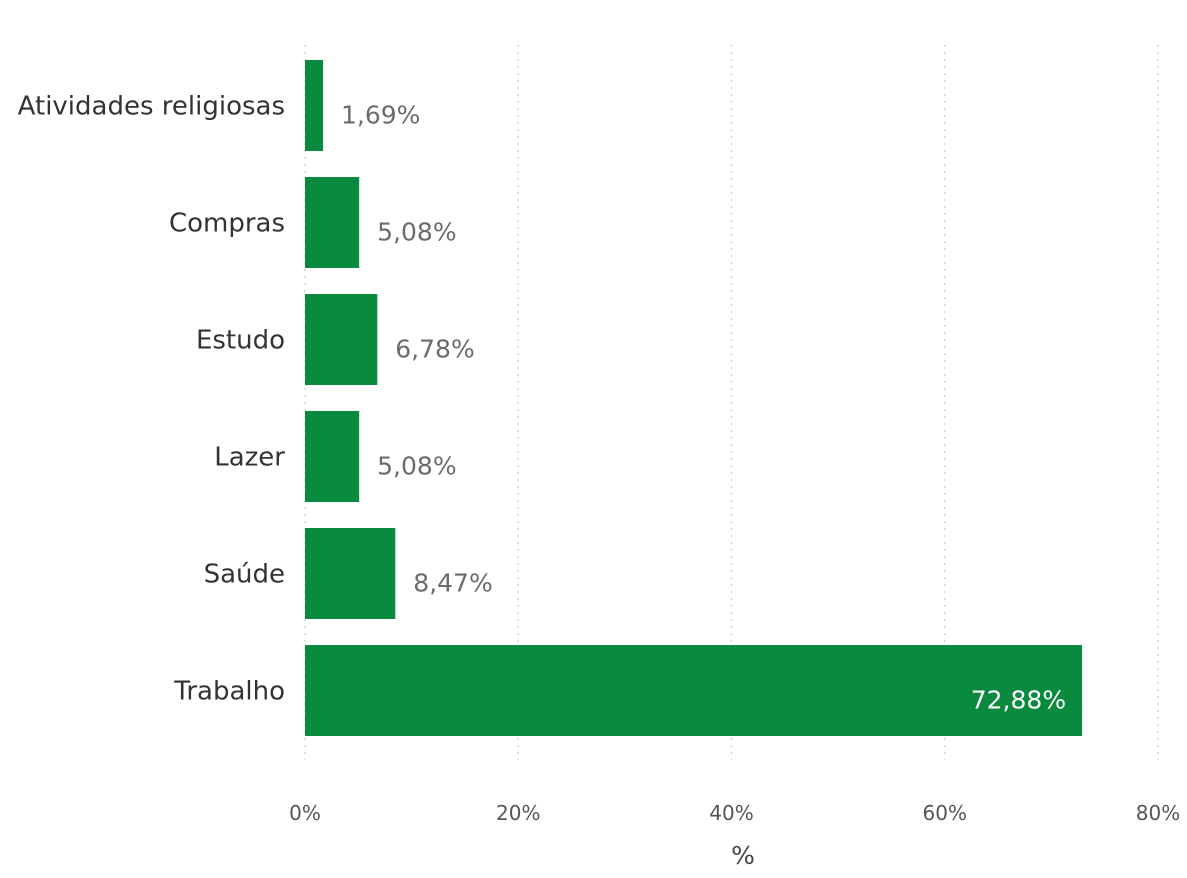  What do you see at coordinates (332, 222) in the screenshot?
I see `bar-compras` at bounding box center [332, 222].